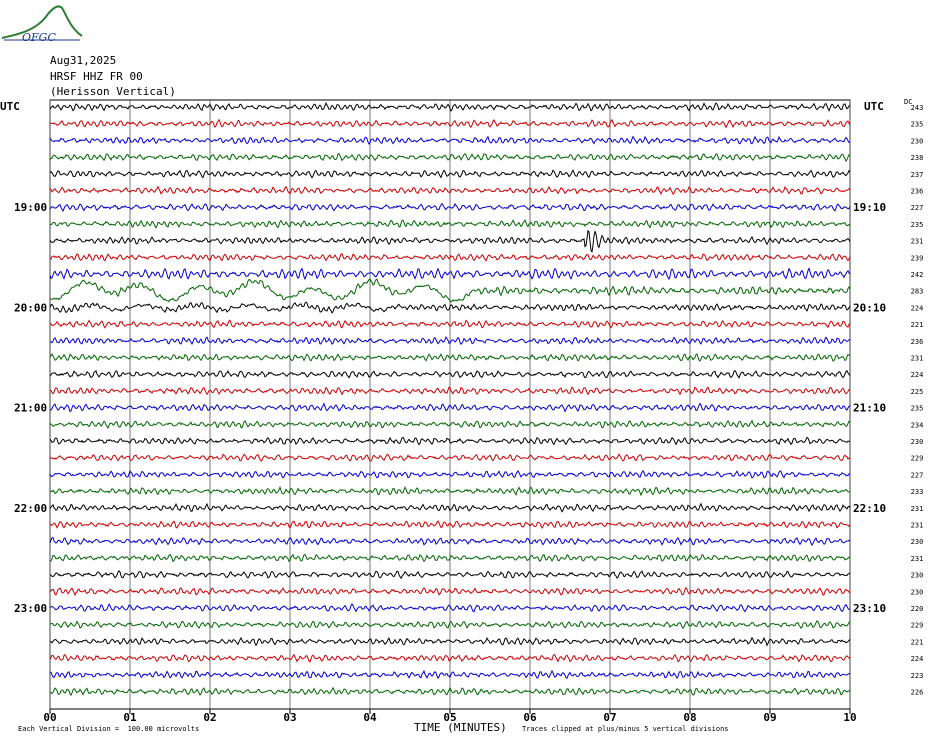 This screenshot has width=930, height=744. What do you see at coordinates (289, 717) in the screenshot?
I see `x-tick-label: 03` at bounding box center [289, 717].